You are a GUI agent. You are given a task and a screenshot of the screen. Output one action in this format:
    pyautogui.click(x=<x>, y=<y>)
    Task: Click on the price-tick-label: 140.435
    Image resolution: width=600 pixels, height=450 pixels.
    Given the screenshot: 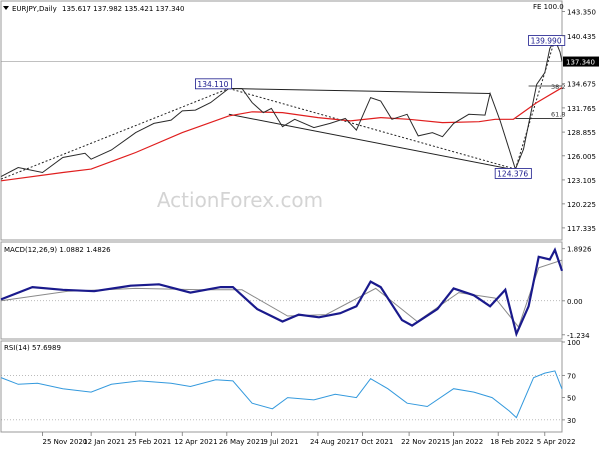 What is the action you would take?
    pyautogui.click(x=581, y=37)
    